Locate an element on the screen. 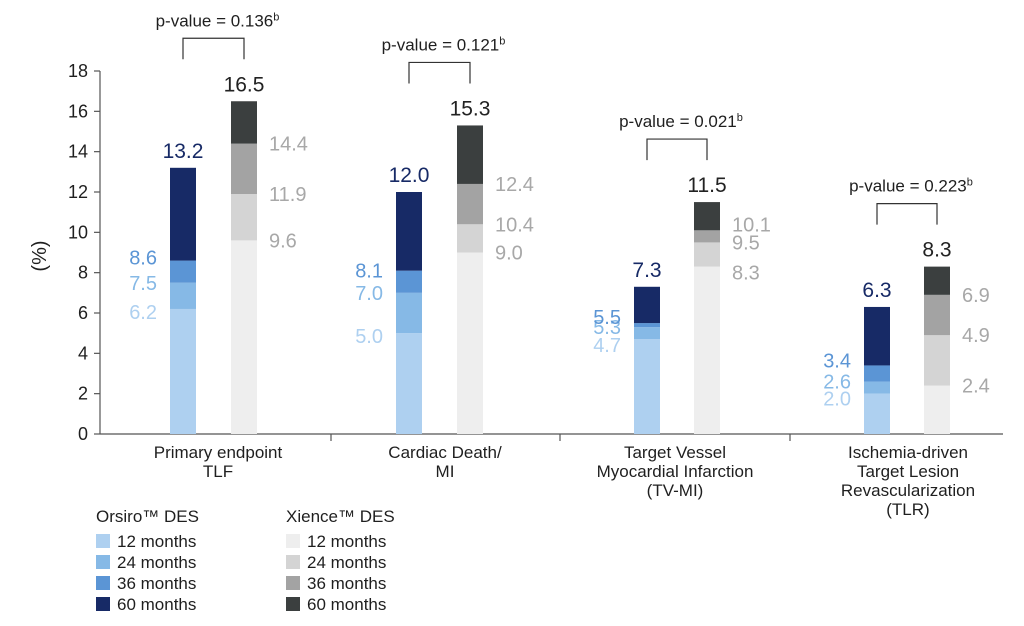 The image size is (1024, 626). segment-value-label: 14.4 is located at coordinates (288, 145).